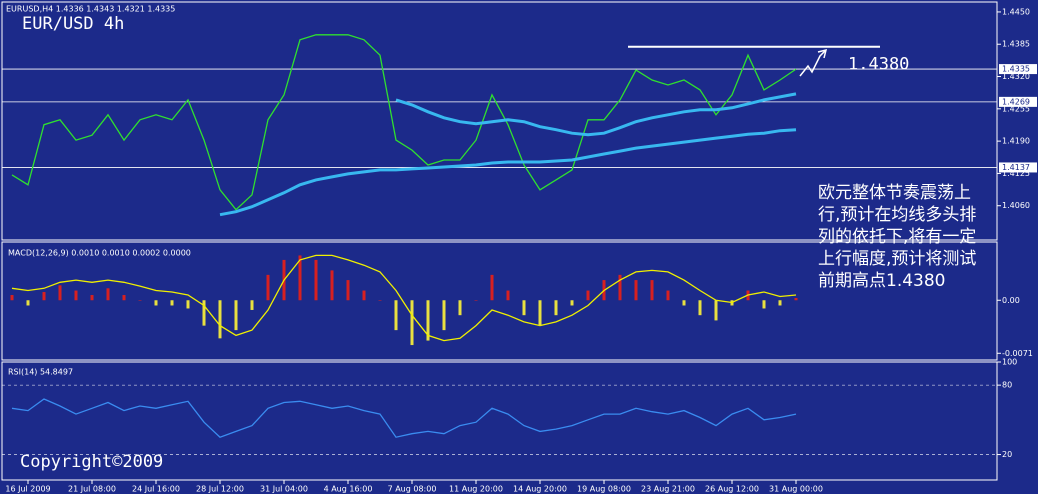 Image resolution: width=1038 pixels, height=494 pixels. What do you see at coordinates (412, 489) in the screenshot?
I see `x-tick-label: 7 Aug 08:00` at bounding box center [412, 489].